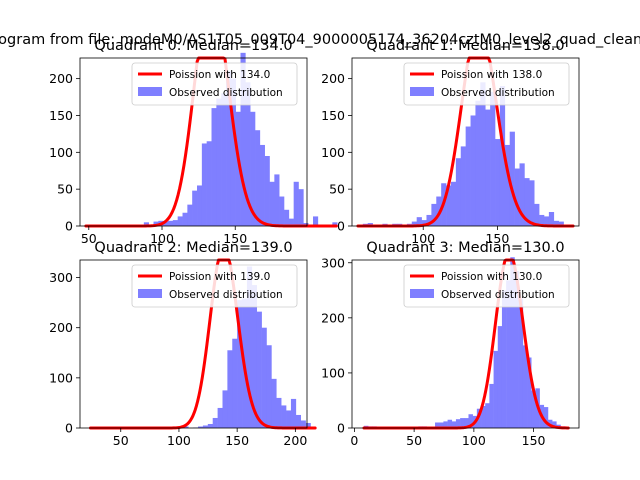  What do you see at coordinates (235, 238) in the screenshot?
I see `x-tick-label: 150` at bounding box center [235, 238].